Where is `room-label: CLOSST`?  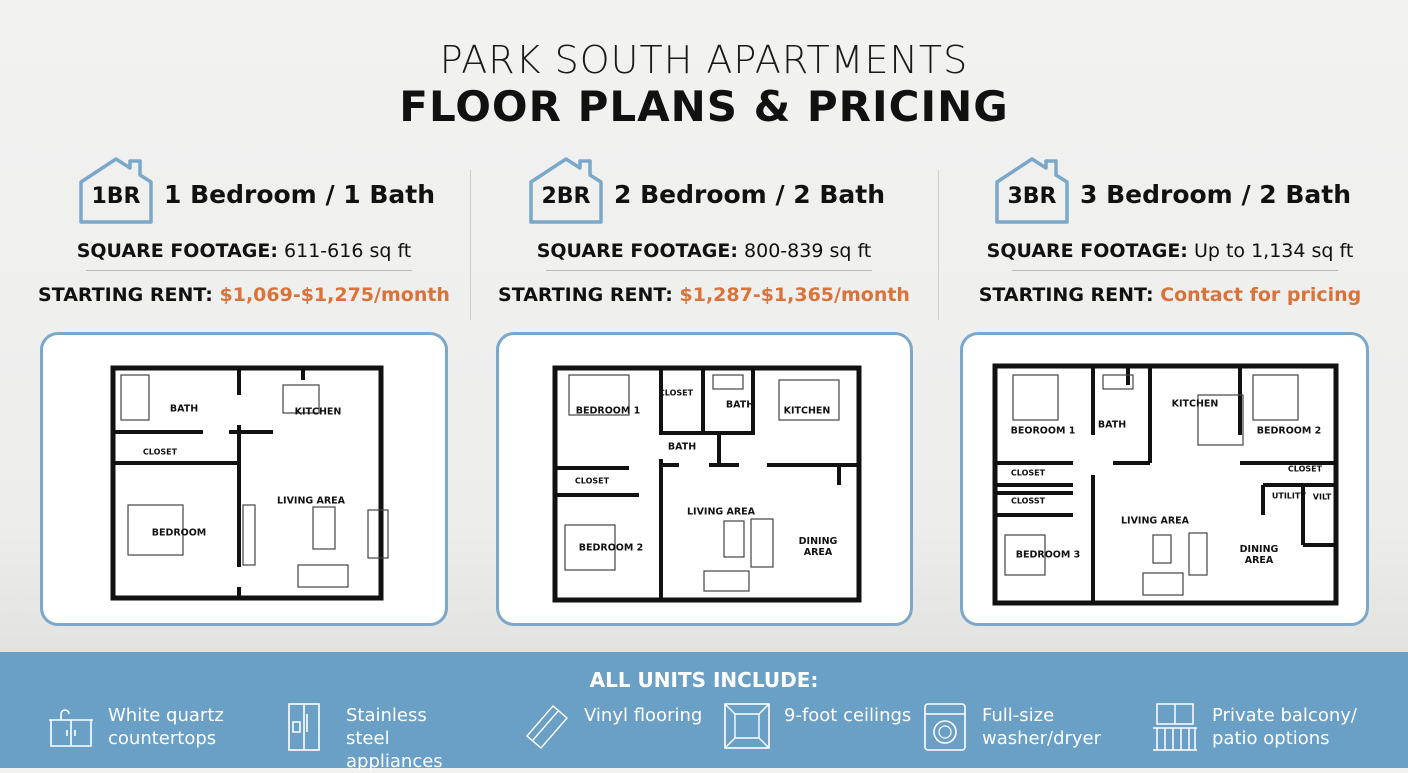
room-label: CLOSST is located at coordinates (1028, 501).